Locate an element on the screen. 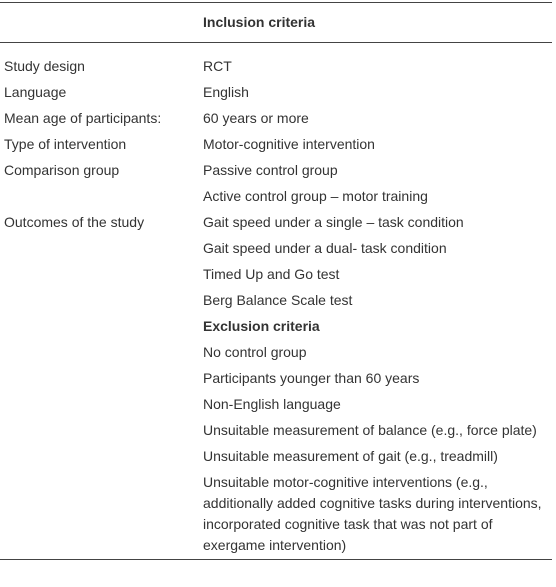 This screenshot has width=556, height=587. table-row: Berg Balance Scale test is located at coordinates (276, 301).